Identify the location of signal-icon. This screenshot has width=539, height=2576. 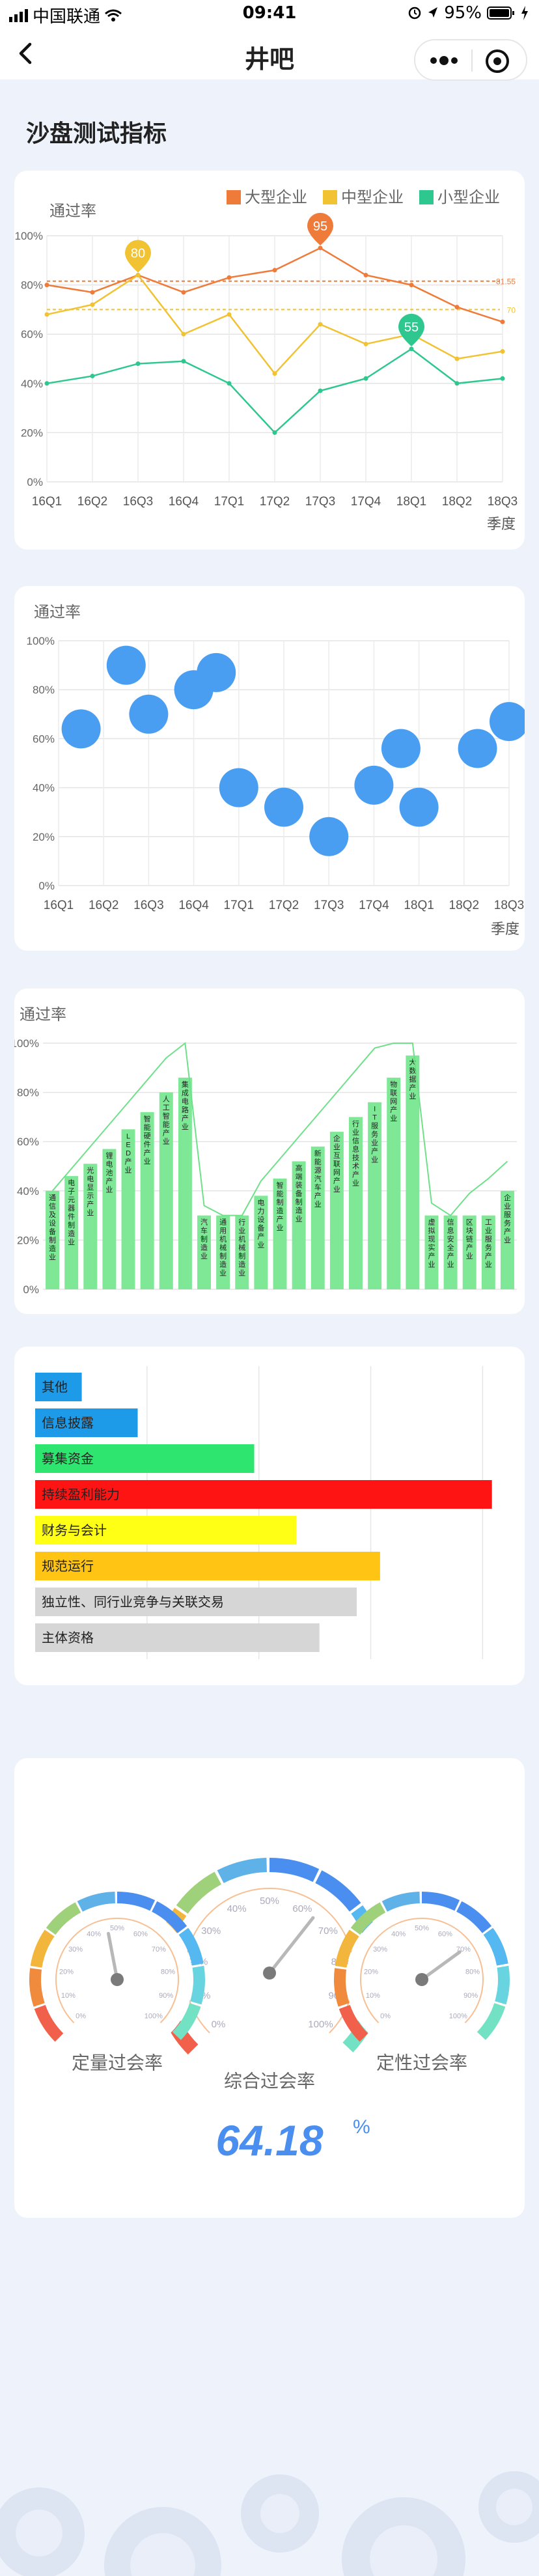
(18, 15).